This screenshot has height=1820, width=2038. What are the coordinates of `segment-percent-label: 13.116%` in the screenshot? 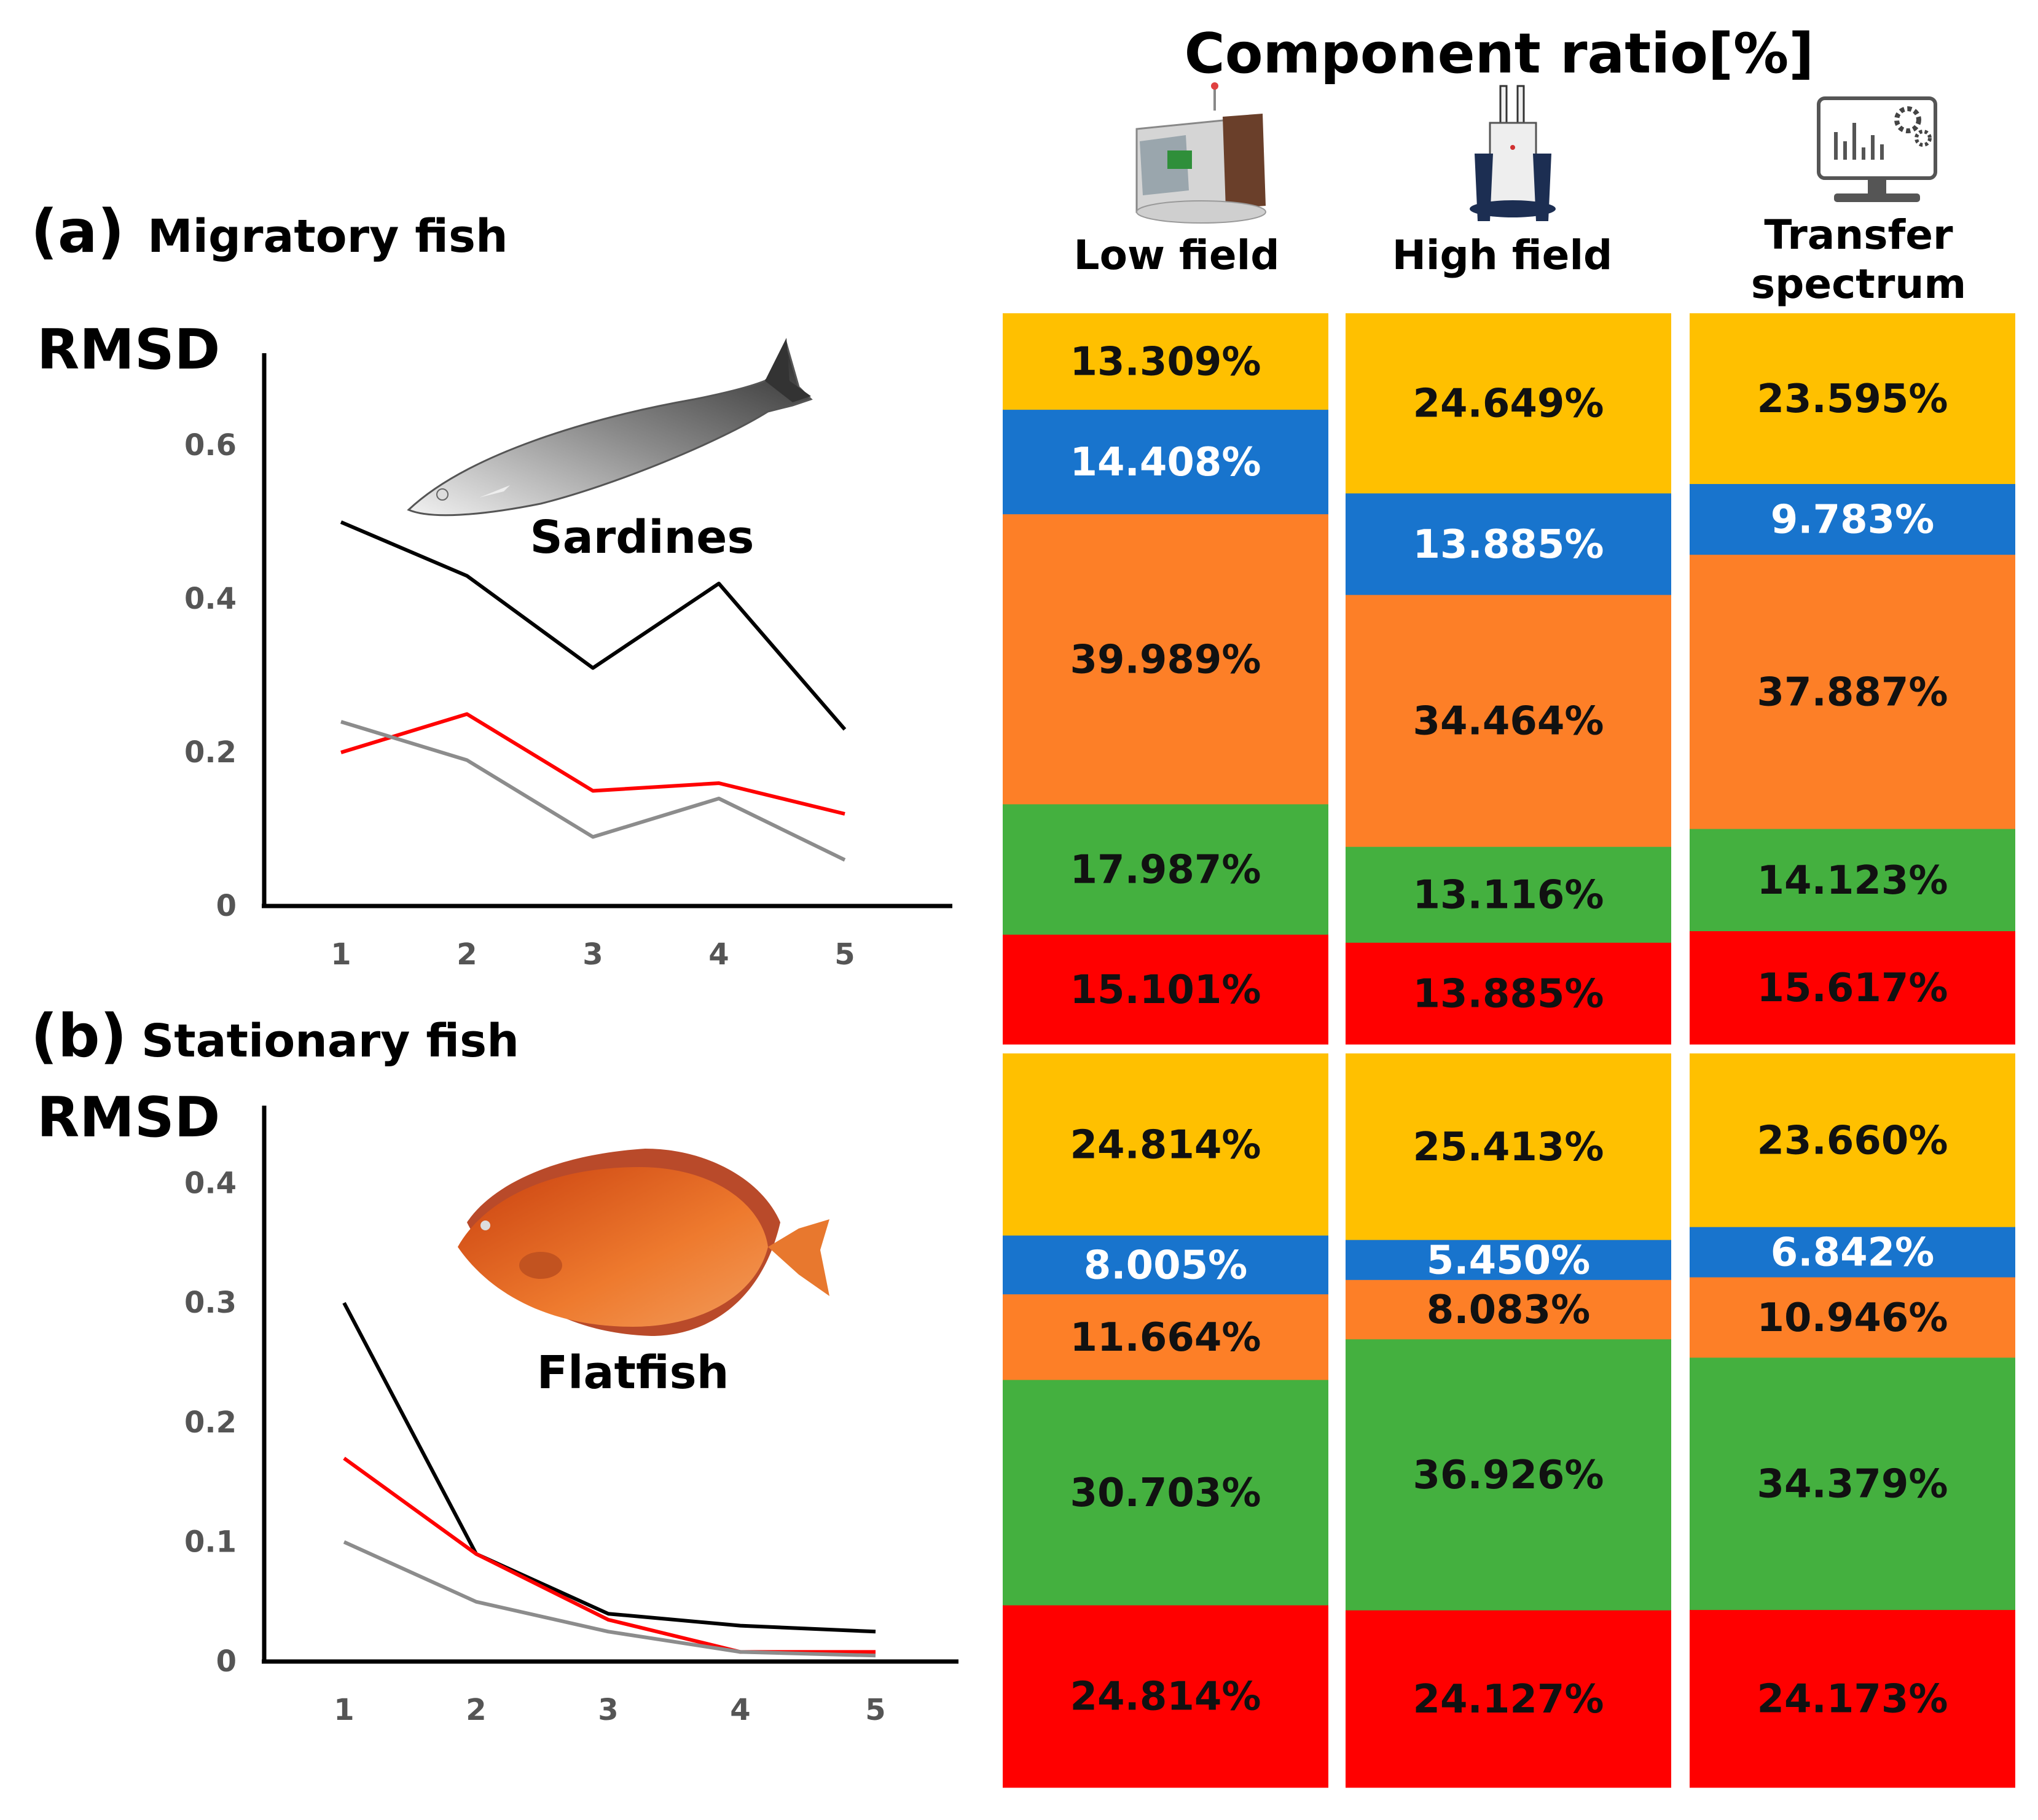 It's located at (1509, 895).